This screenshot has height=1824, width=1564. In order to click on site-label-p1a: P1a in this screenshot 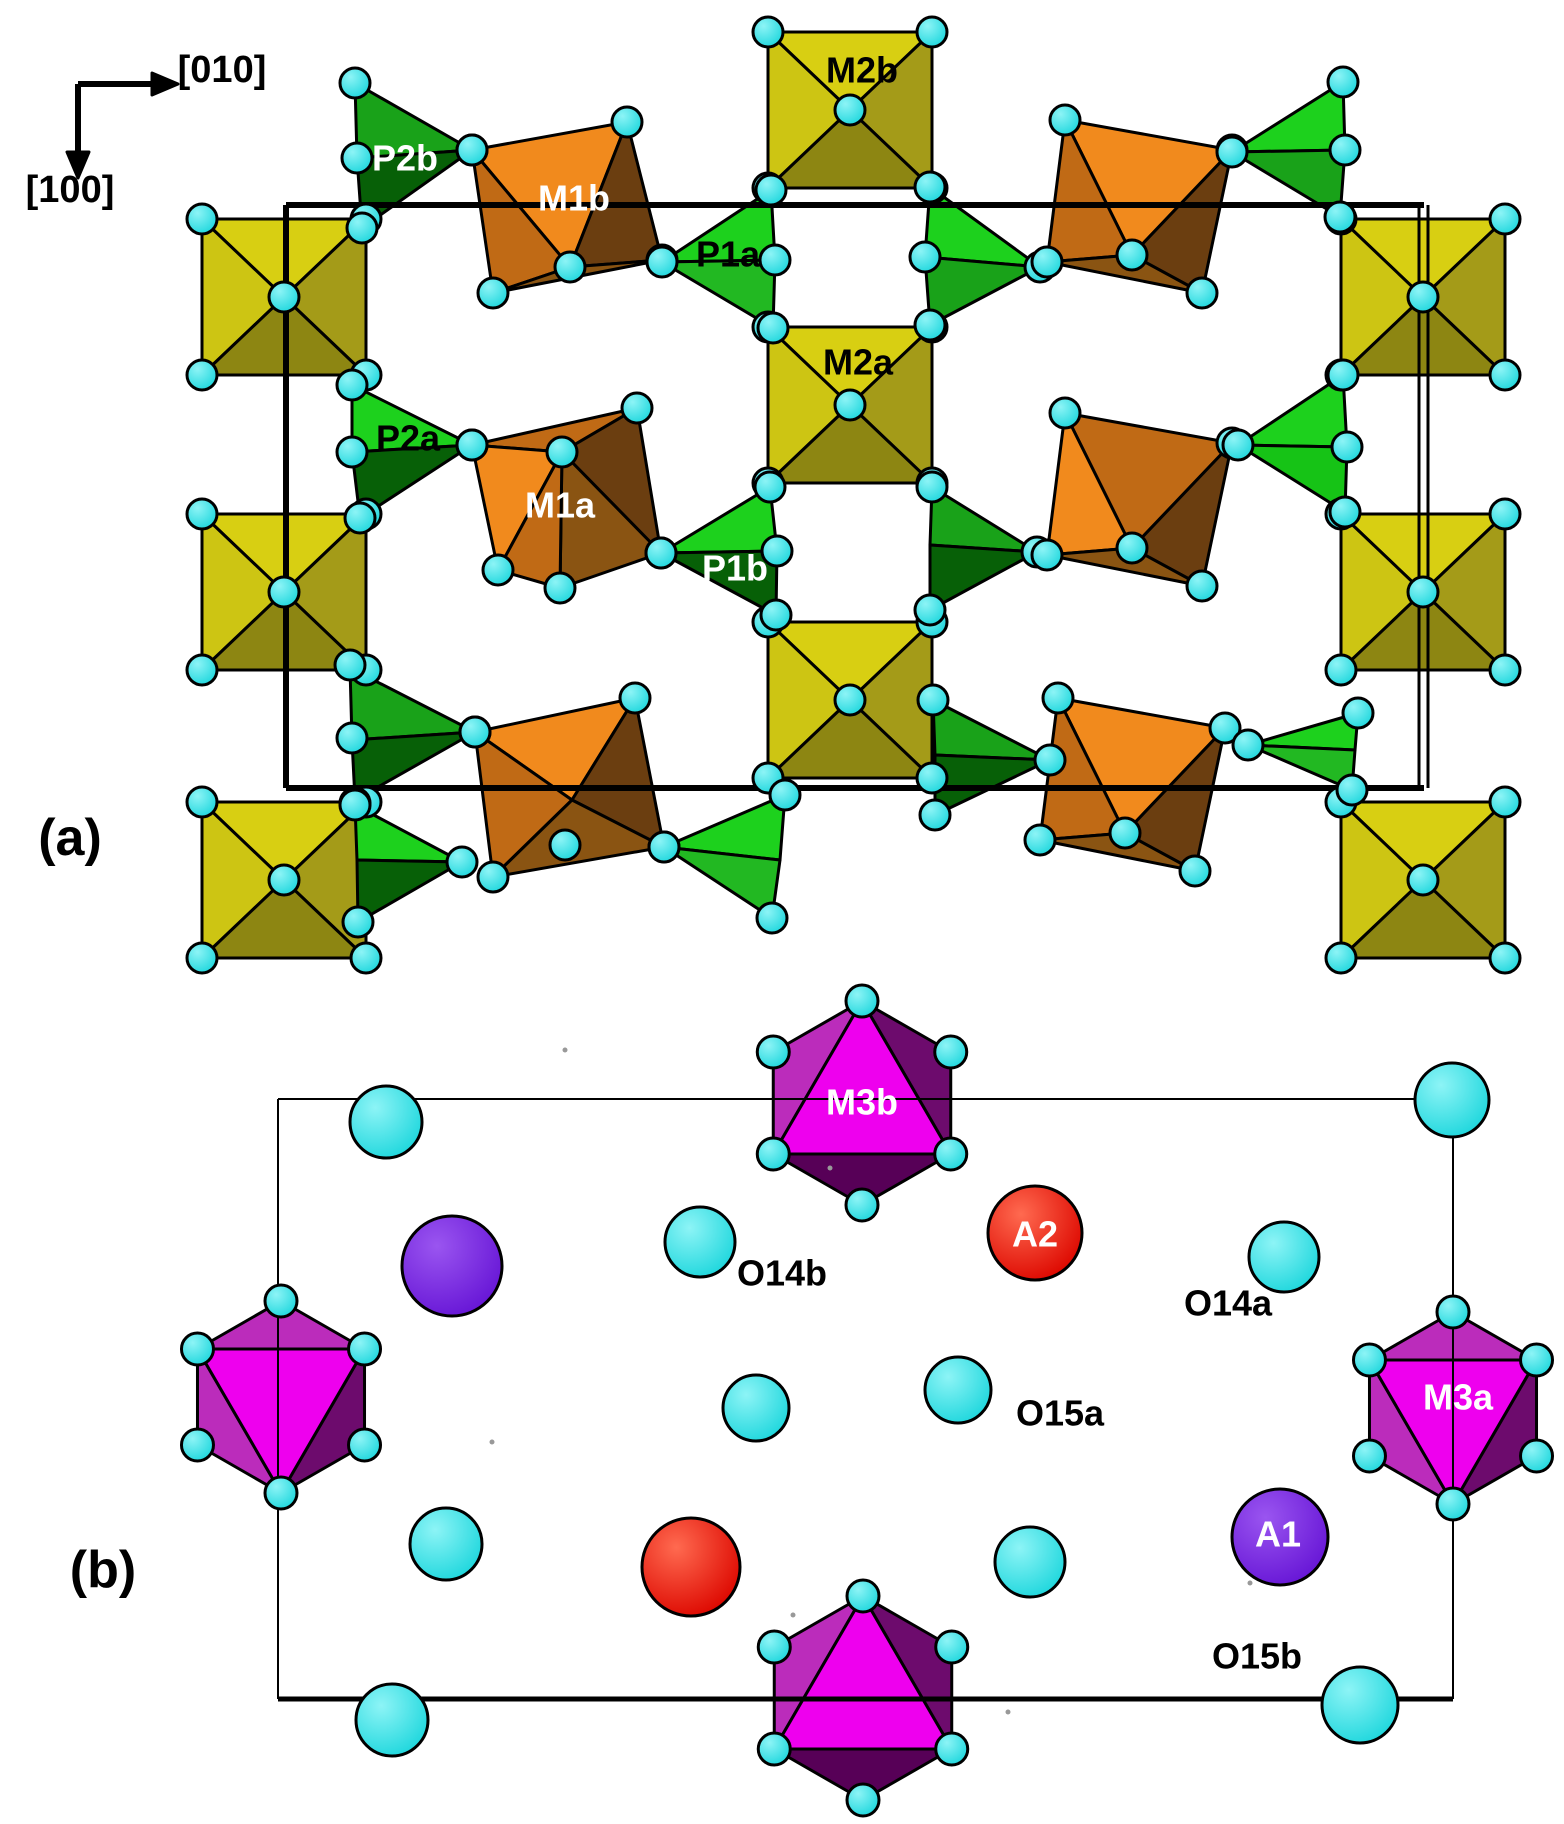, I will do `click(728, 254)`.